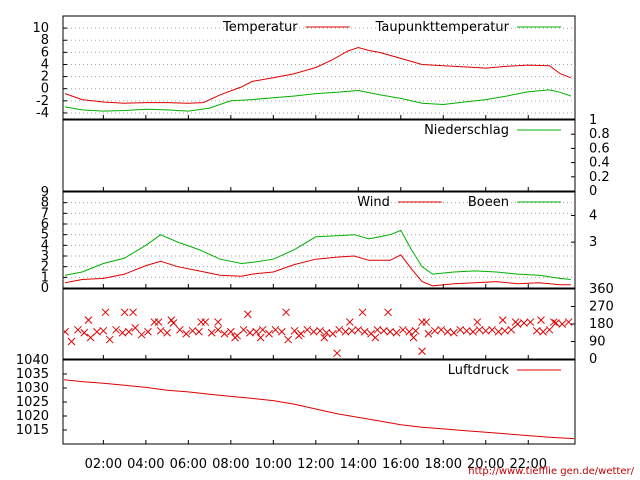  Describe the element at coordinates (317, 75) in the screenshot. I see `series-line-temperatur` at that location.